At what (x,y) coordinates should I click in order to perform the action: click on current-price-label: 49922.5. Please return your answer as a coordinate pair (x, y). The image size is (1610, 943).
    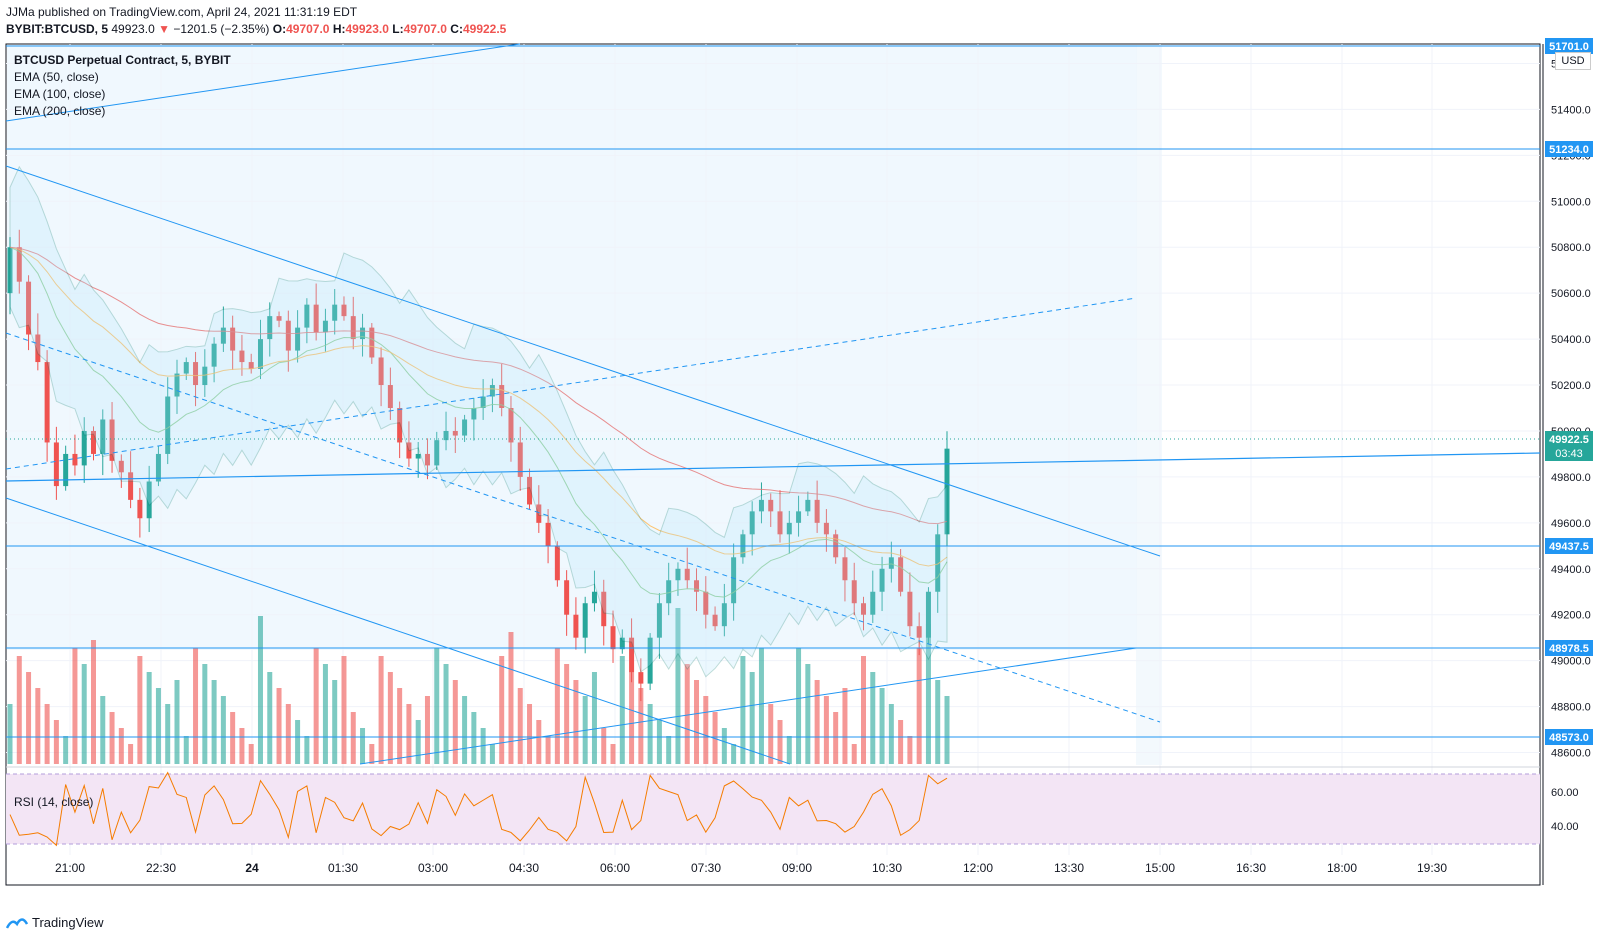
    Looking at the image, I should click on (1569, 440).